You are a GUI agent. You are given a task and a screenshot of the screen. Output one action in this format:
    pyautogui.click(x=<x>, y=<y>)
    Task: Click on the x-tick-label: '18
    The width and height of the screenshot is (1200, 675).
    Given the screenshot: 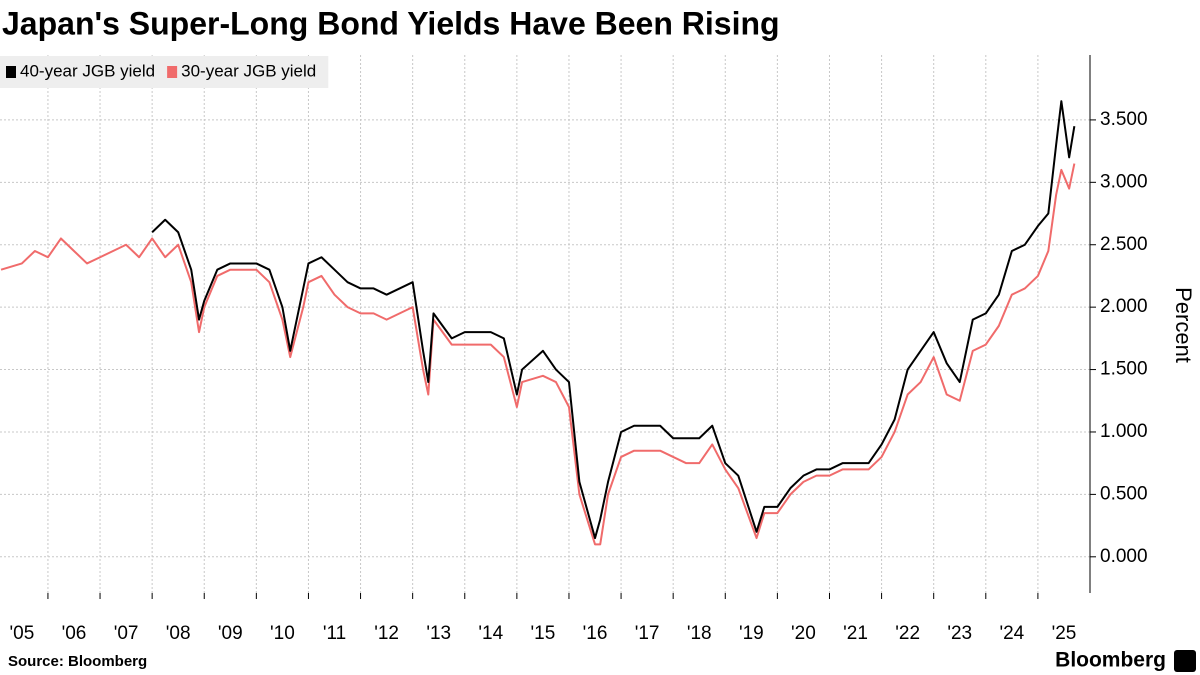 What is the action you would take?
    pyautogui.click(x=699, y=633)
    